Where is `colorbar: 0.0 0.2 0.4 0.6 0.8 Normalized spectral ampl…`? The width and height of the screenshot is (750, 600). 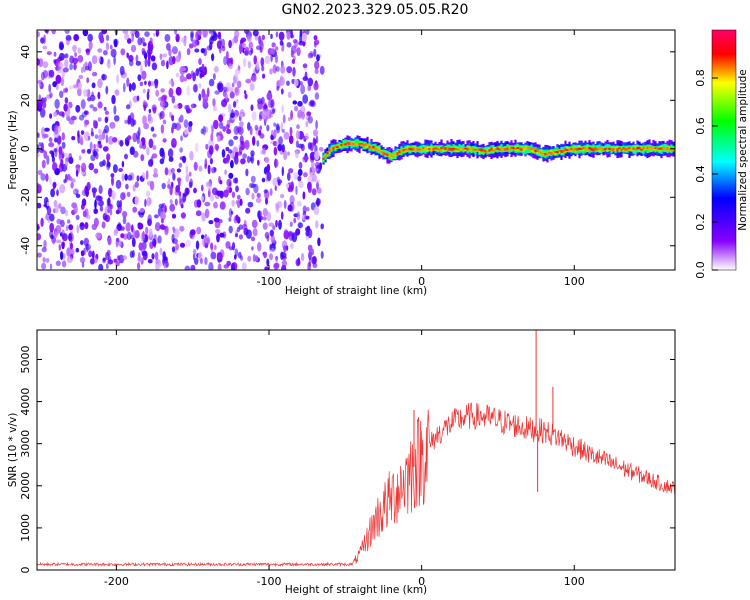 colorbar: 0.0 0.2 0.4 0.6 0.8 Normalized spectral ampl… is located at coordinates (721, 154).